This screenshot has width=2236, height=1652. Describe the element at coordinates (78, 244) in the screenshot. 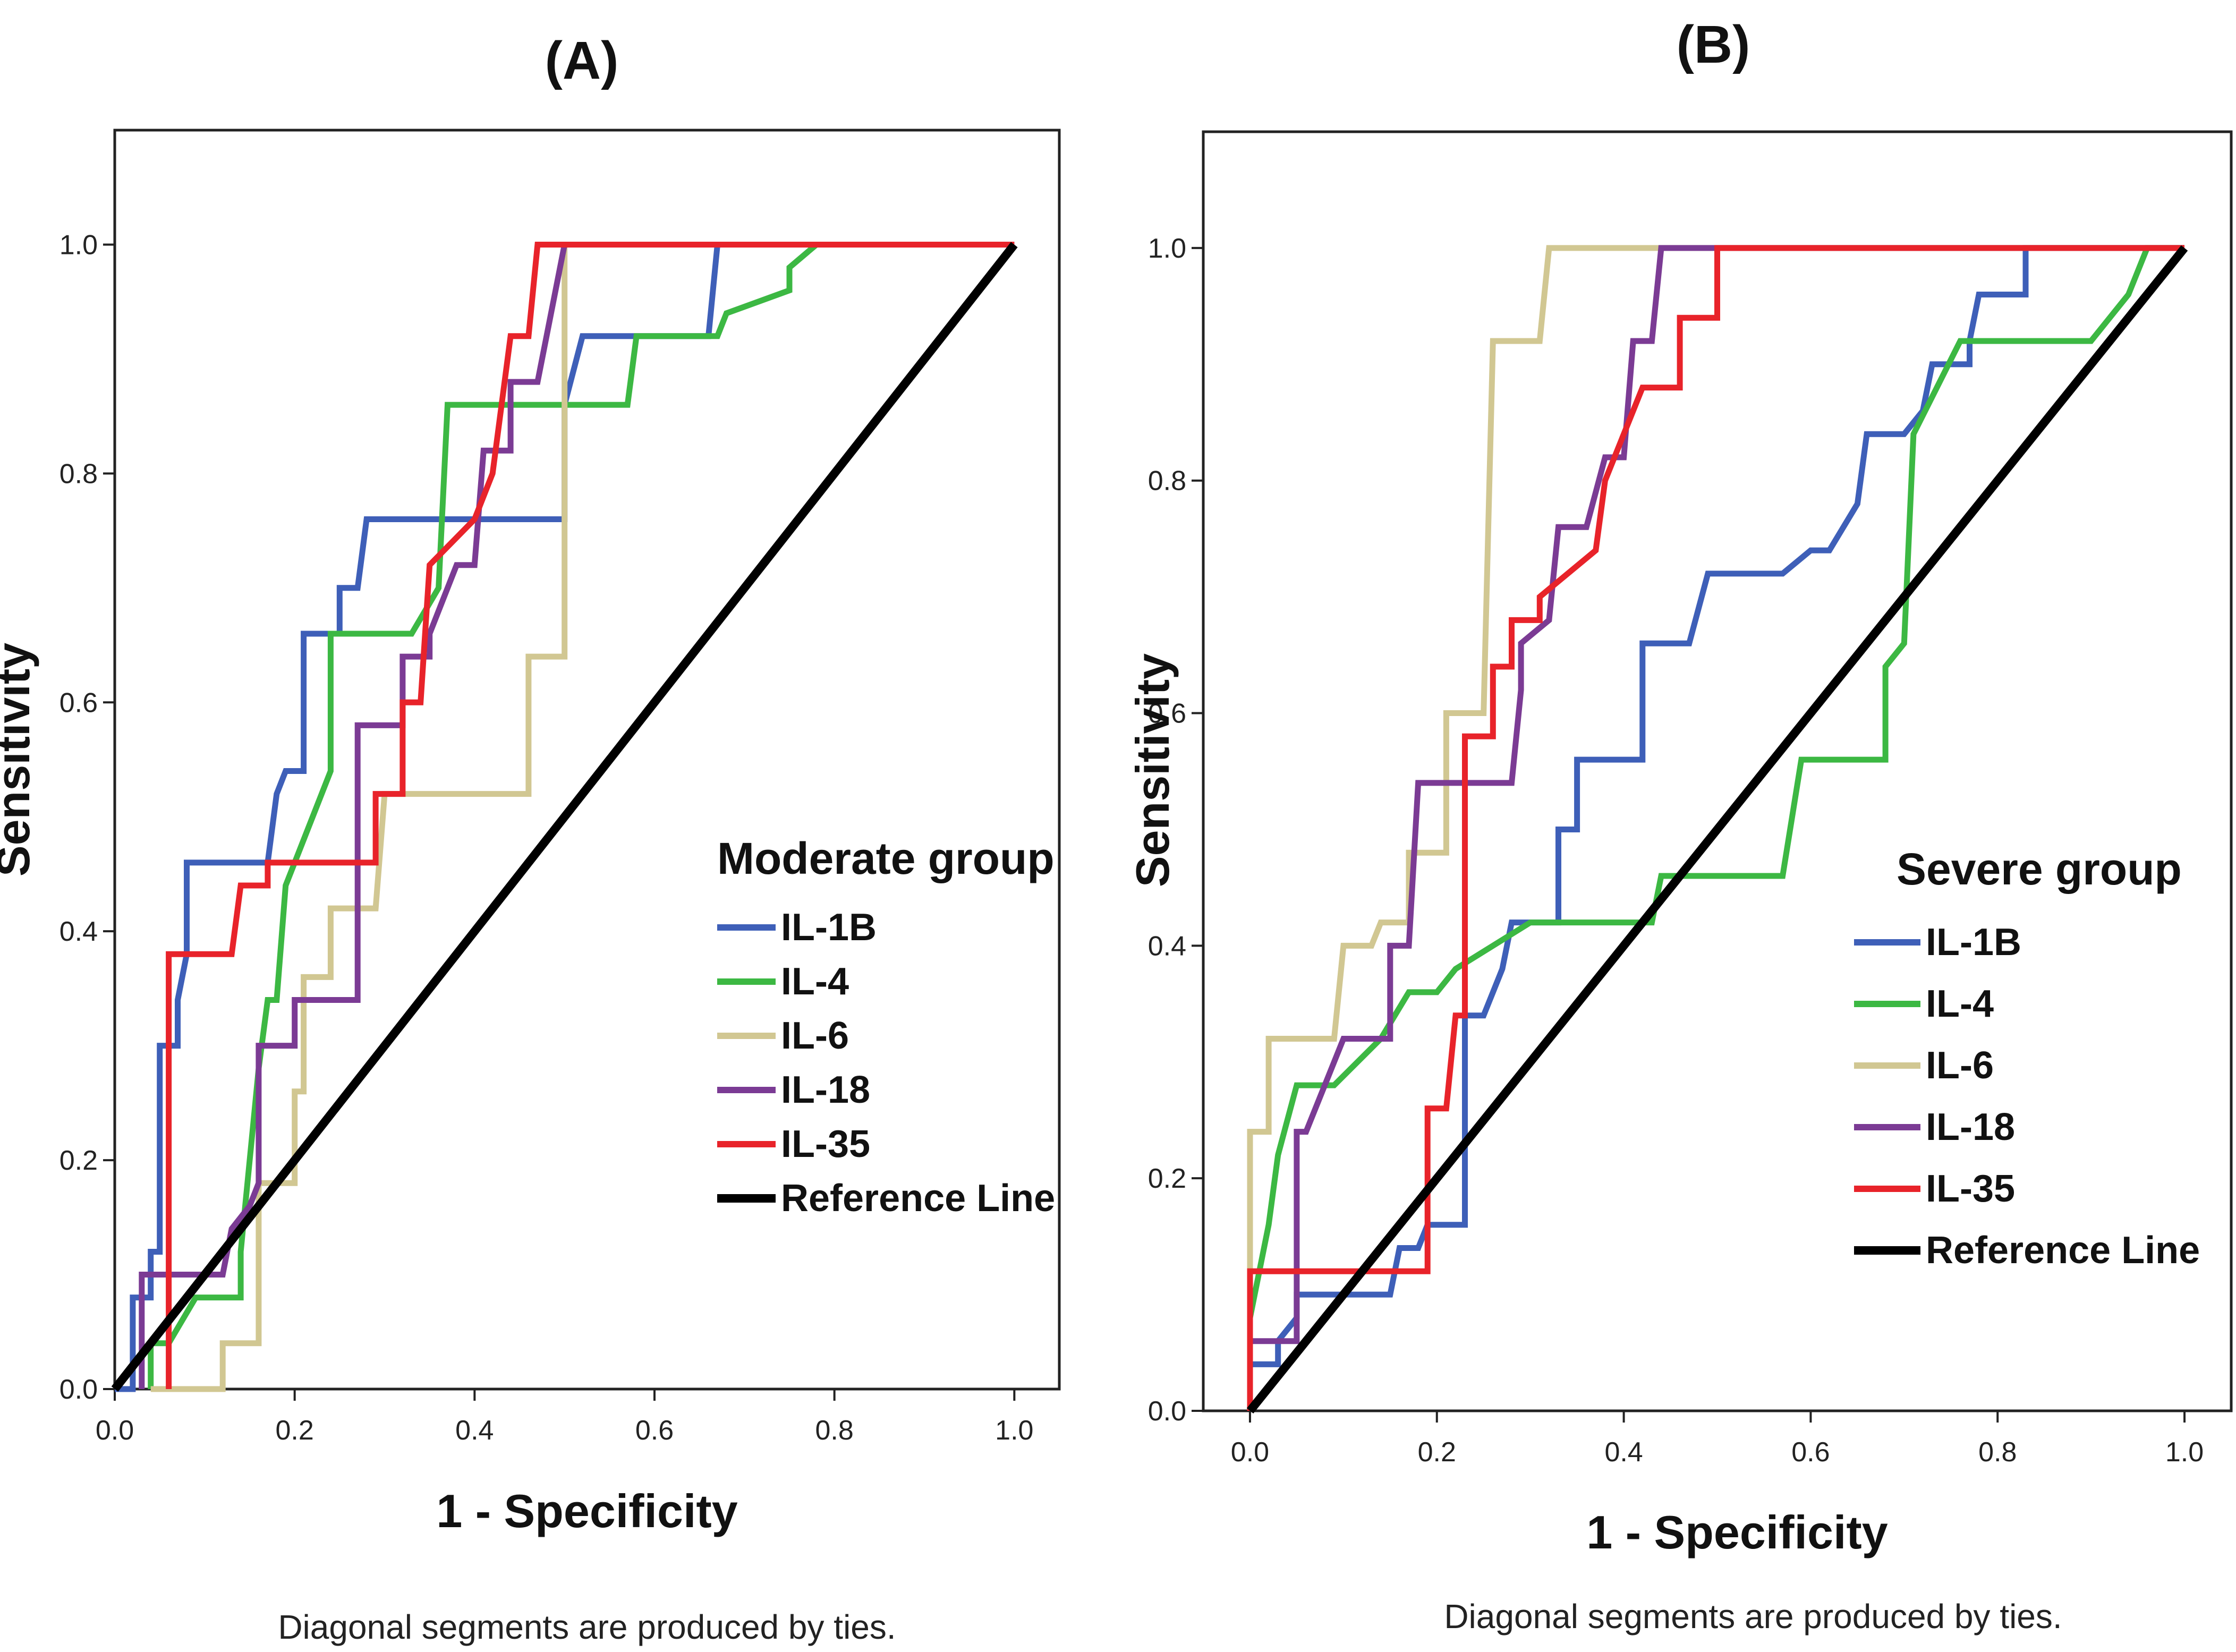

I see `panel-a-y-tick-label: 1.0` at that location.